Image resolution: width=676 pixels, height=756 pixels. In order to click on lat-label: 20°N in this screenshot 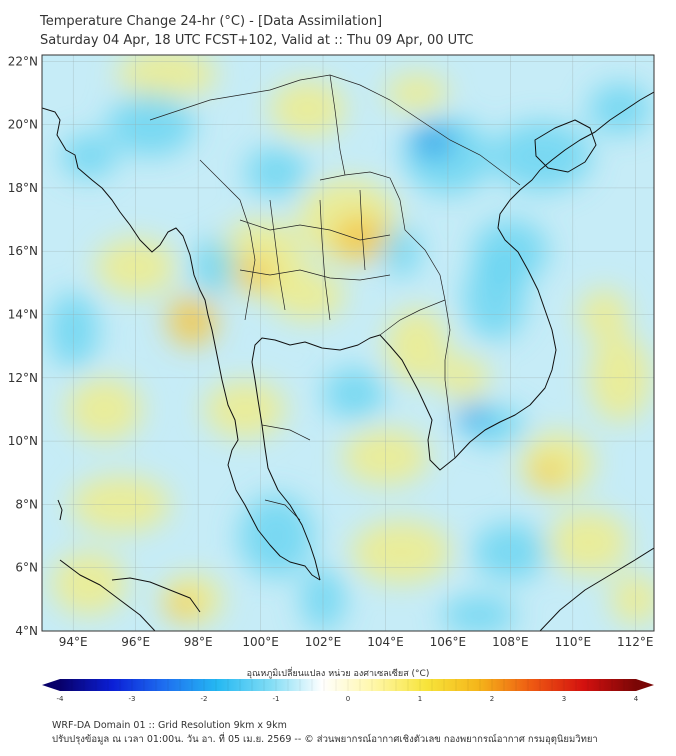, I will do `click(23, 125)`.